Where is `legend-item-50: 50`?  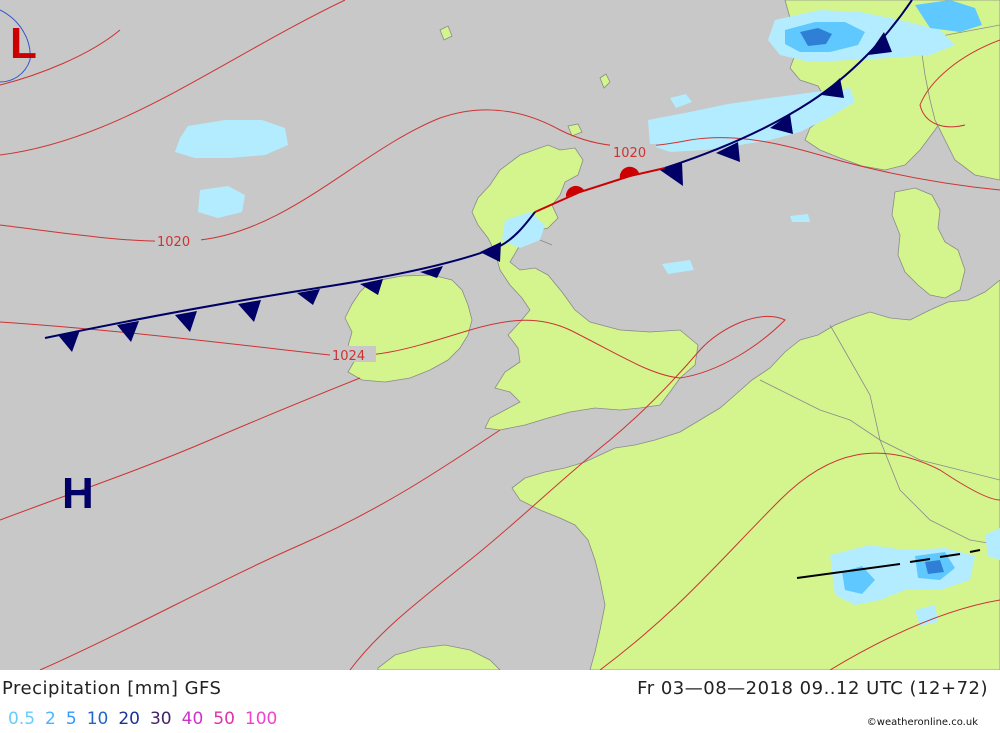
legend-item-50: 50 is located at coordinates (224, 719).